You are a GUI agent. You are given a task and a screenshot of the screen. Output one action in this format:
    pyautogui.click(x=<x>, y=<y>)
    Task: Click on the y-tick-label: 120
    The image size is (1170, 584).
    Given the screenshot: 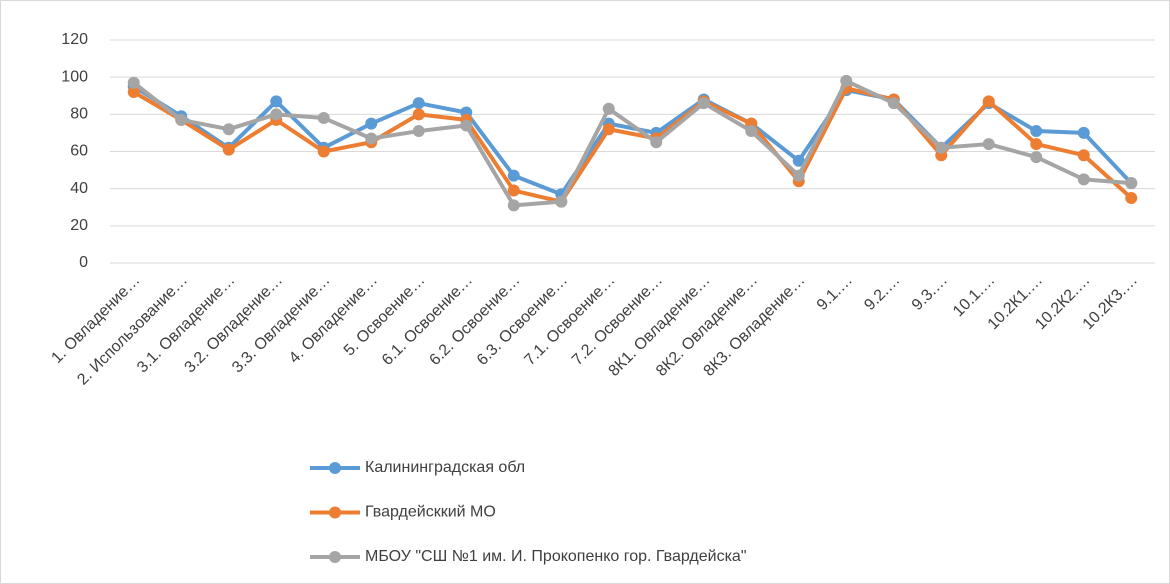 What is the action you would take?
    pyautogui.click(x=74, y=39)
    